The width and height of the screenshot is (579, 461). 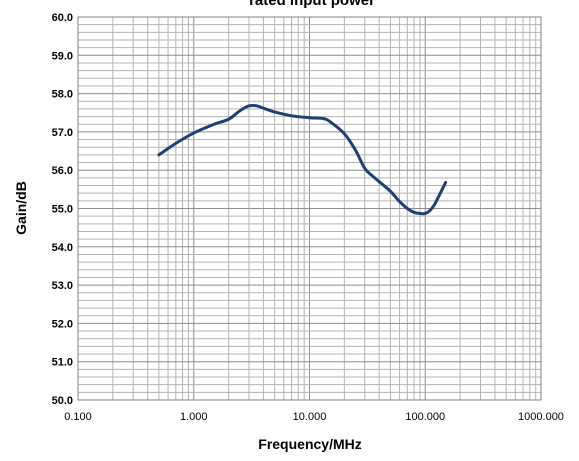 What do you see at coordinates (312, 4) in the screenshot?
I see `chart-title: rated input power` at bounding box center [312, 4].